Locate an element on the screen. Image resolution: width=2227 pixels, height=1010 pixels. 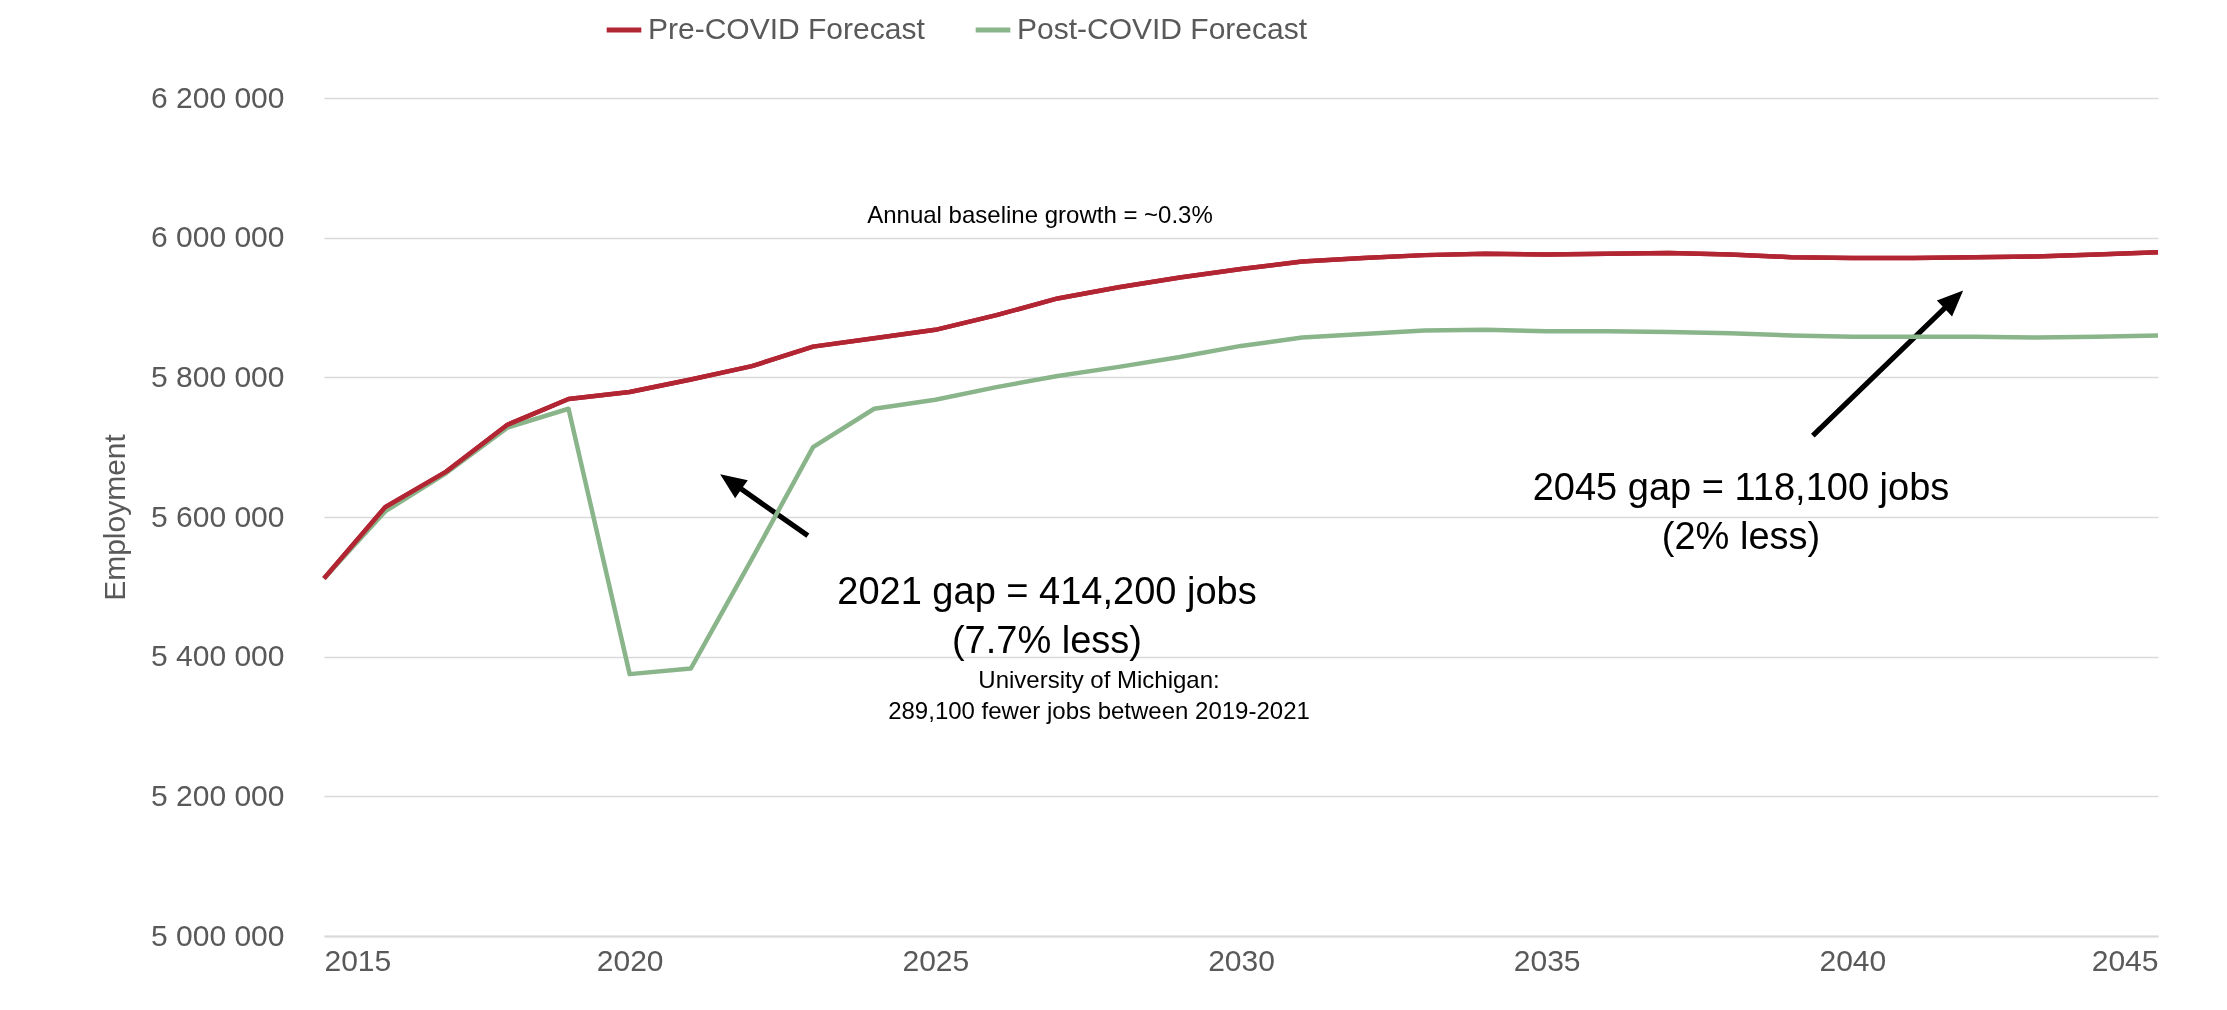
y-tick-label: 5 800 000 is located at coordinates (218, 376).